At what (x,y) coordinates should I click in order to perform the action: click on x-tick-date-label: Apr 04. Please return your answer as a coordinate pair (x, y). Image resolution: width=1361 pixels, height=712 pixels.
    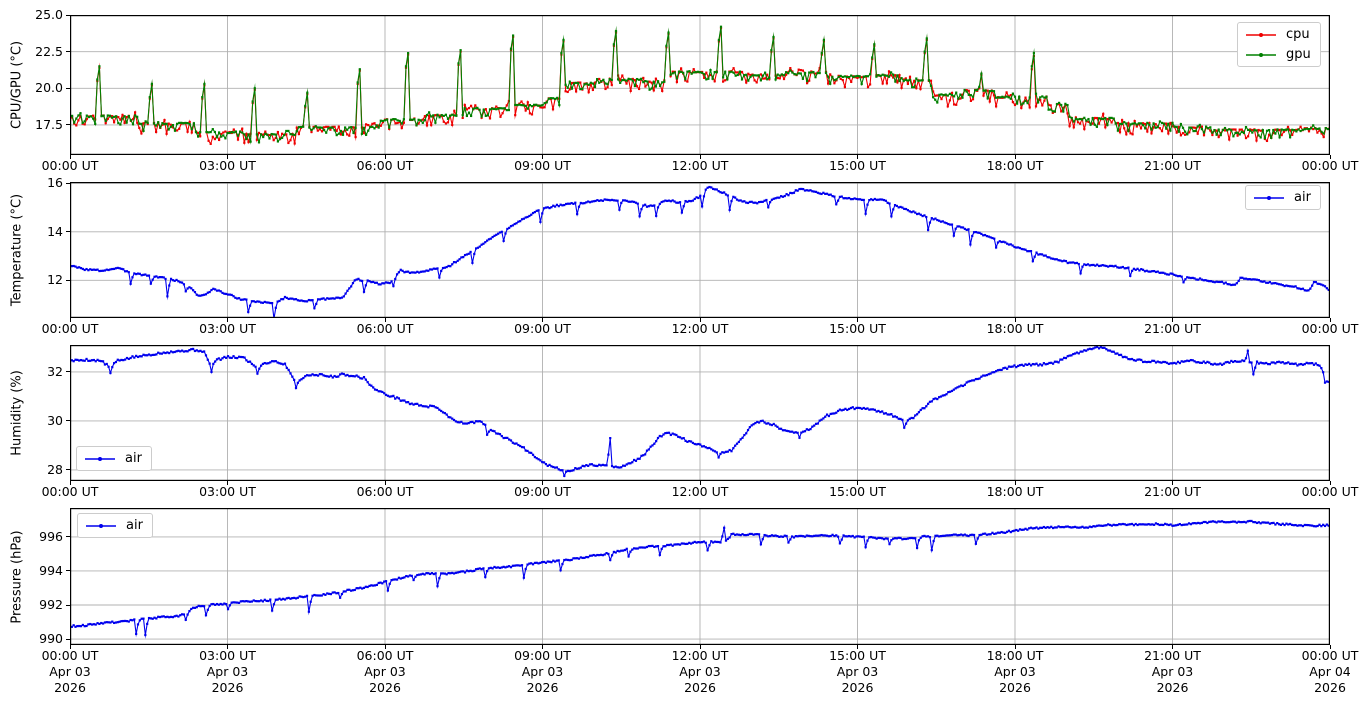
    Looking at the image, I should click on (1330, 671).